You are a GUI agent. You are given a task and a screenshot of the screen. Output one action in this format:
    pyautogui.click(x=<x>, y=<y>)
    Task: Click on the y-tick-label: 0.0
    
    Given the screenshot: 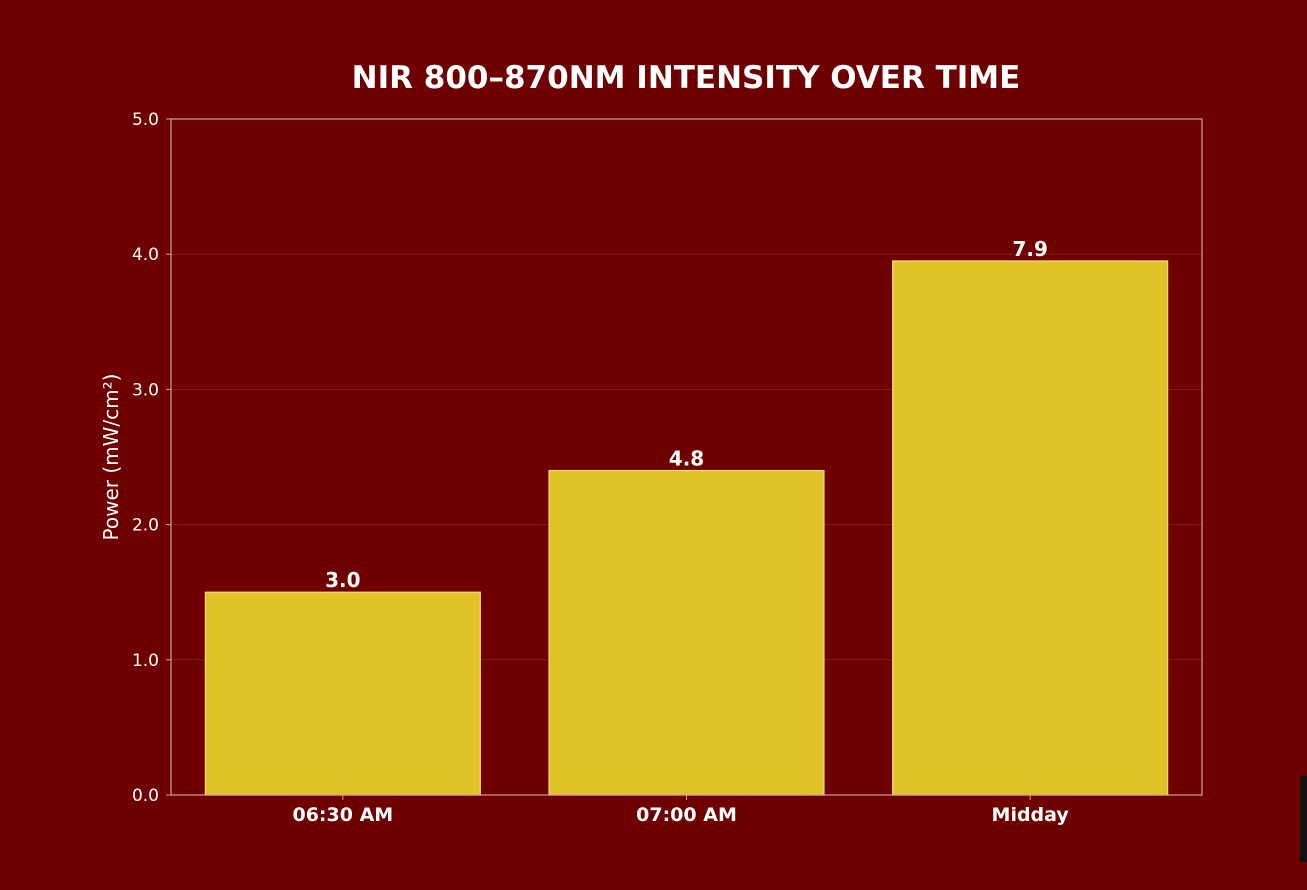 What is the action you would take?
    pyautogui.click(x=145, y=796)
    